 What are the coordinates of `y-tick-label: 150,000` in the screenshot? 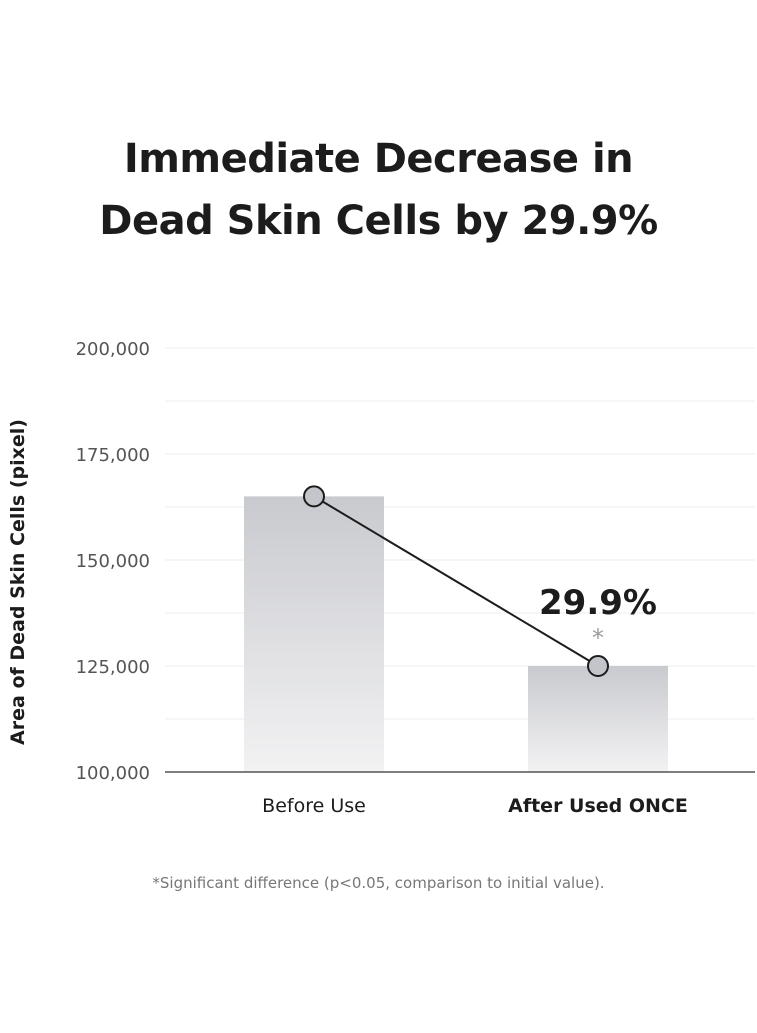 It's located at (113, 561).